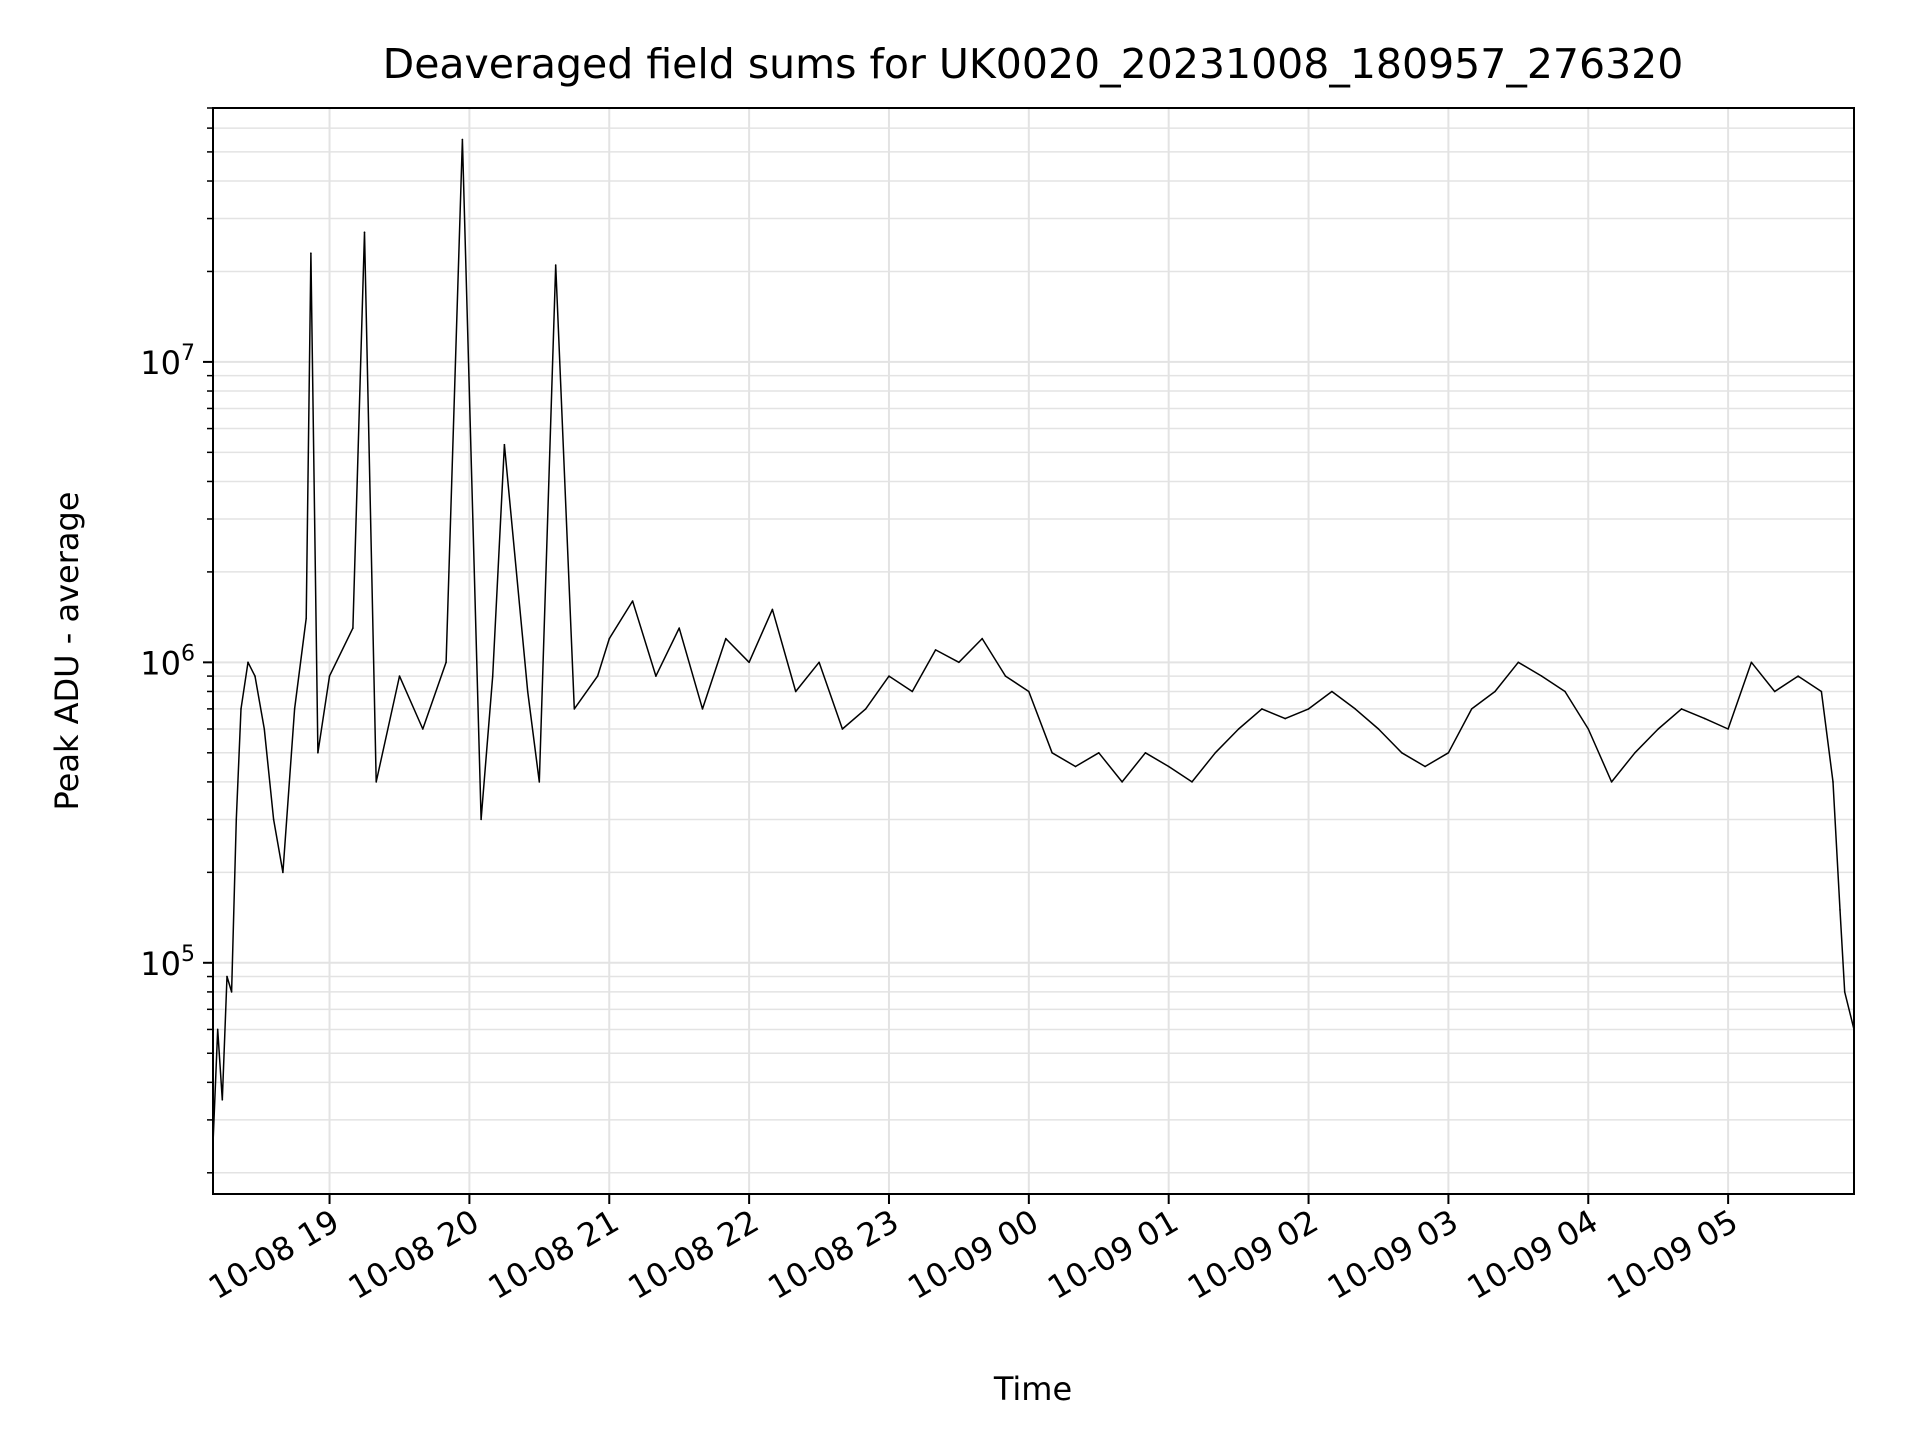 The height and width of the screenshot is (1440, 1920). What do you see at coordinates (67, 651) in the screenshot?
I see `y-axis-label: Peak ADU - average` at bounding box center [67, 651].